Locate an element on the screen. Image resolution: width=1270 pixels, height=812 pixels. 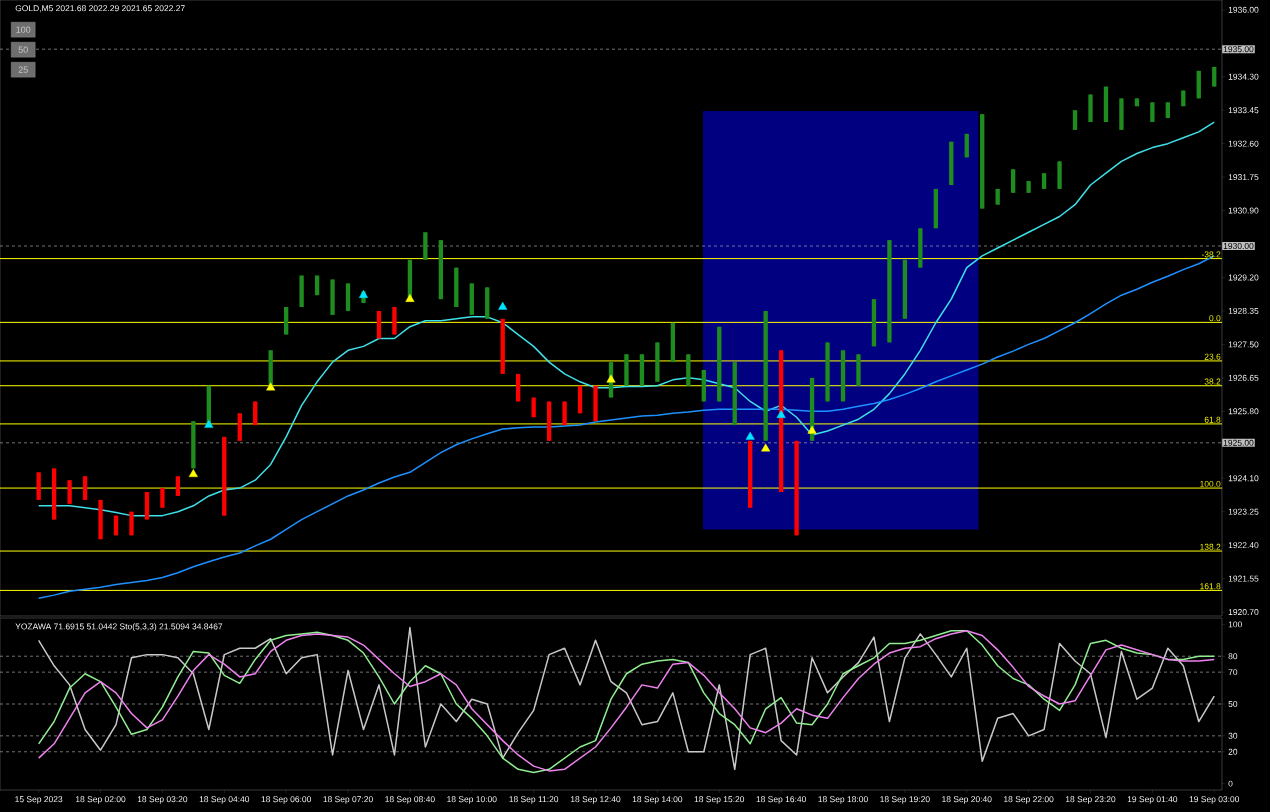
x-tick-label: 18 Sep 22:00 is located at coordinates (1029, 800).